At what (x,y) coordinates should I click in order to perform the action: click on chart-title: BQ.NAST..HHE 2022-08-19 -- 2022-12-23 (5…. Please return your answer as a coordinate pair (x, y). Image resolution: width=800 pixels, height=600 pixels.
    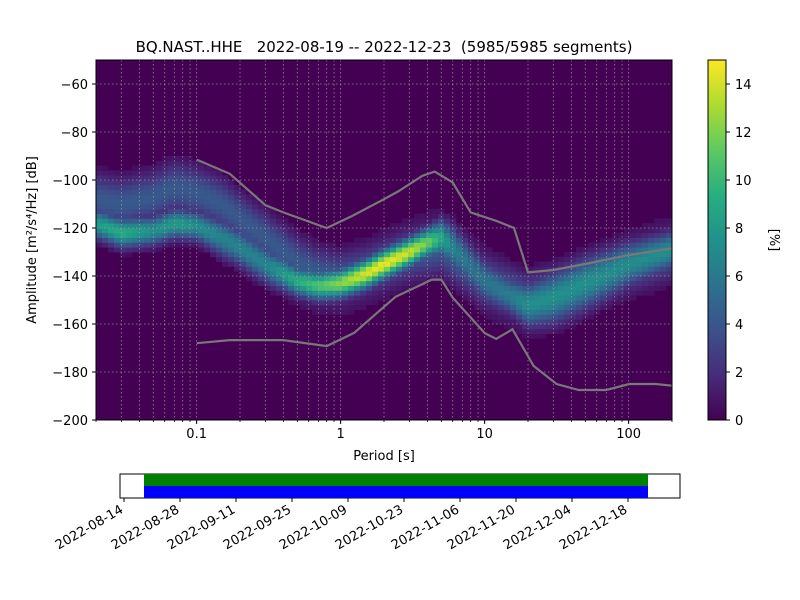
    Looking at the image, I should click on (384, 47).